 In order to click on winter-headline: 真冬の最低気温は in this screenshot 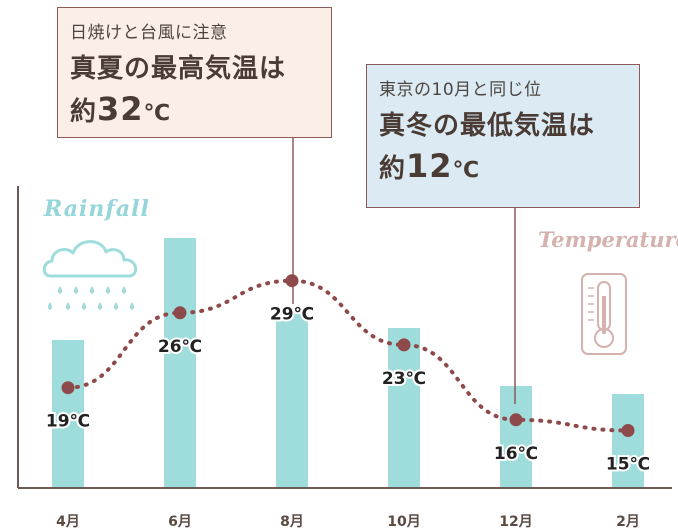, I will do `click(487, 126)`.